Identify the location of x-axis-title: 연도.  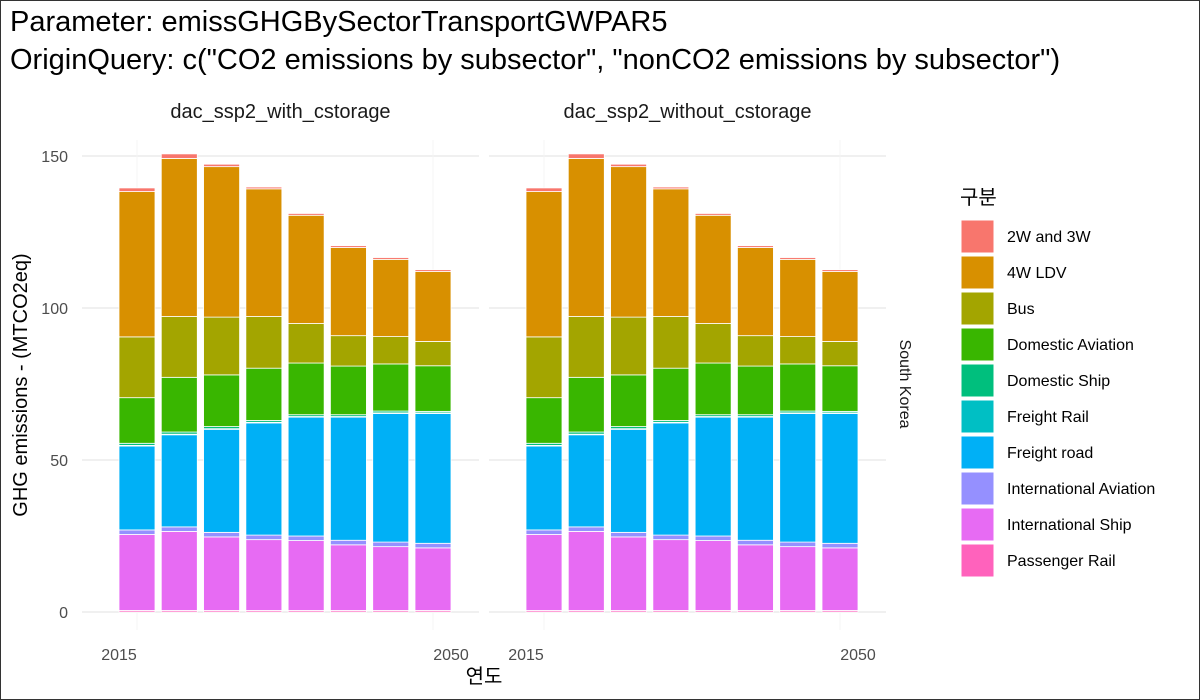
(484, 676).